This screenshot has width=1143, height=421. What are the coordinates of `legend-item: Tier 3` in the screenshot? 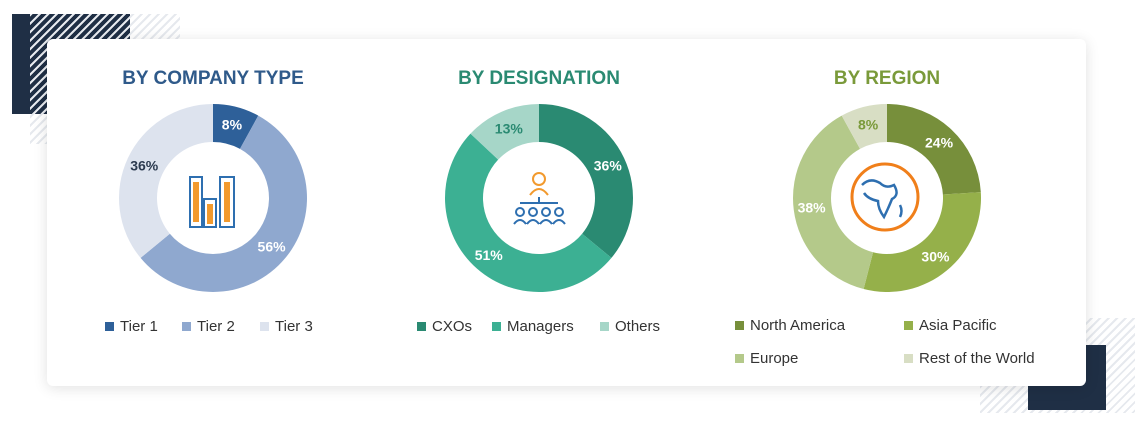 It's located at (286, 326).